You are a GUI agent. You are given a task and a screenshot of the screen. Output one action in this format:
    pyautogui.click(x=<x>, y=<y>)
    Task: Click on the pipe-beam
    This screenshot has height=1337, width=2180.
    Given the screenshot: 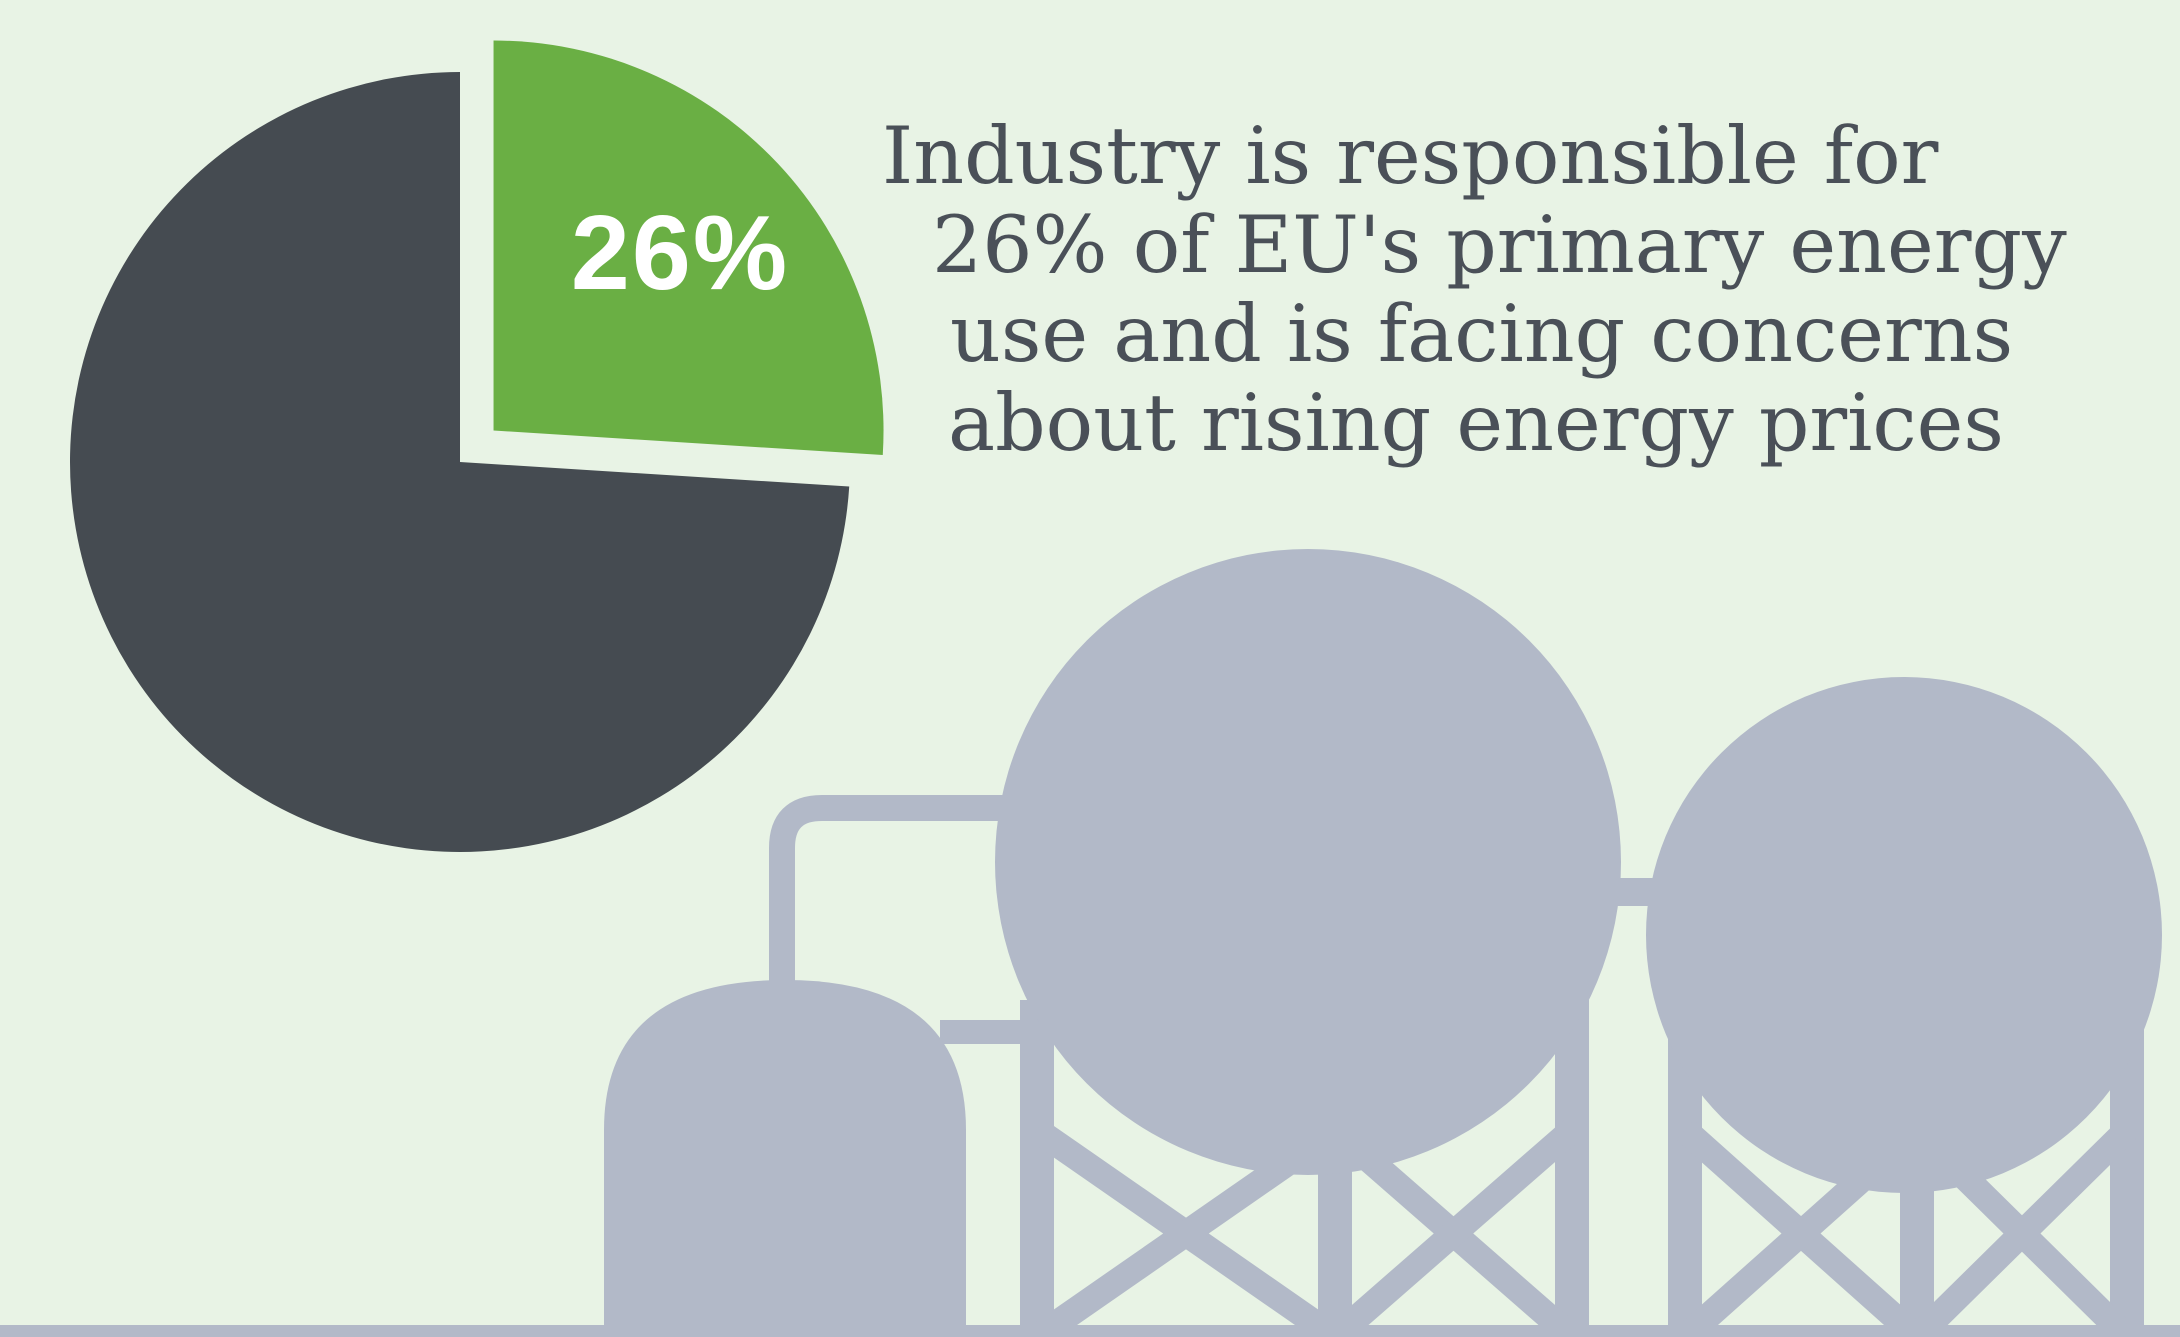 What is the action you would take?
    pyautogui.click(x=980, y=1032)
    